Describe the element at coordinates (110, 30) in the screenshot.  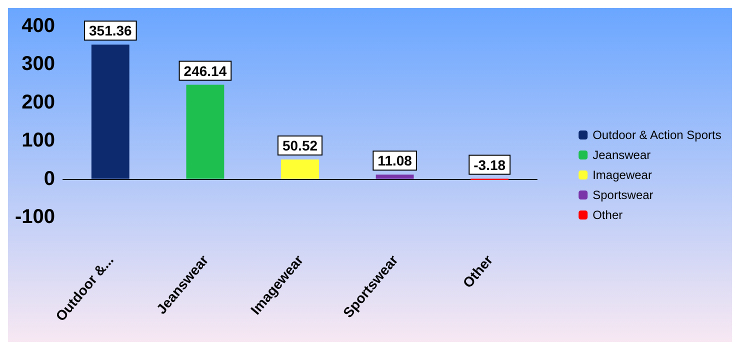
I see `data-label: 351.36` at that location.